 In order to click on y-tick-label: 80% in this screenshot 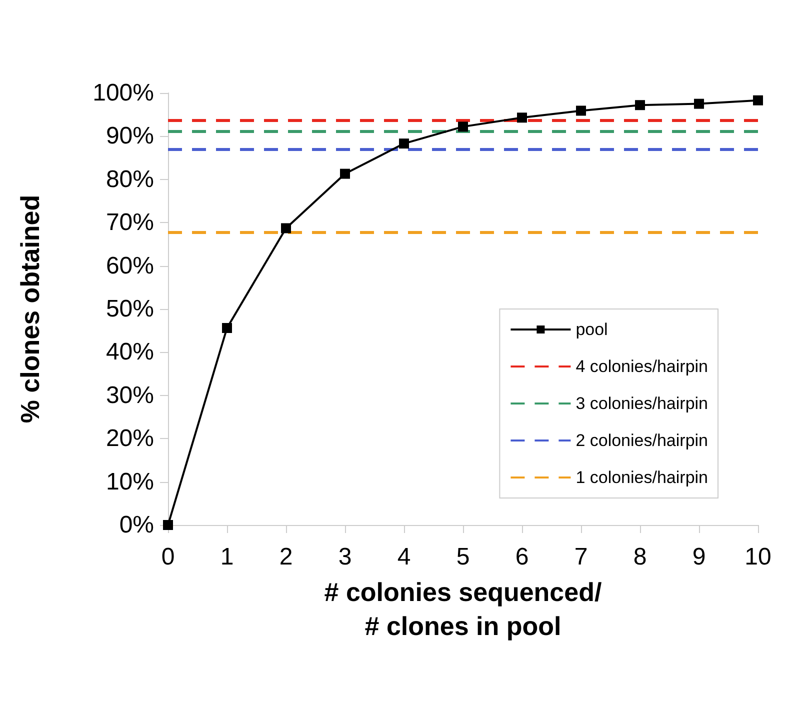, I will do `click(130, 179)`.